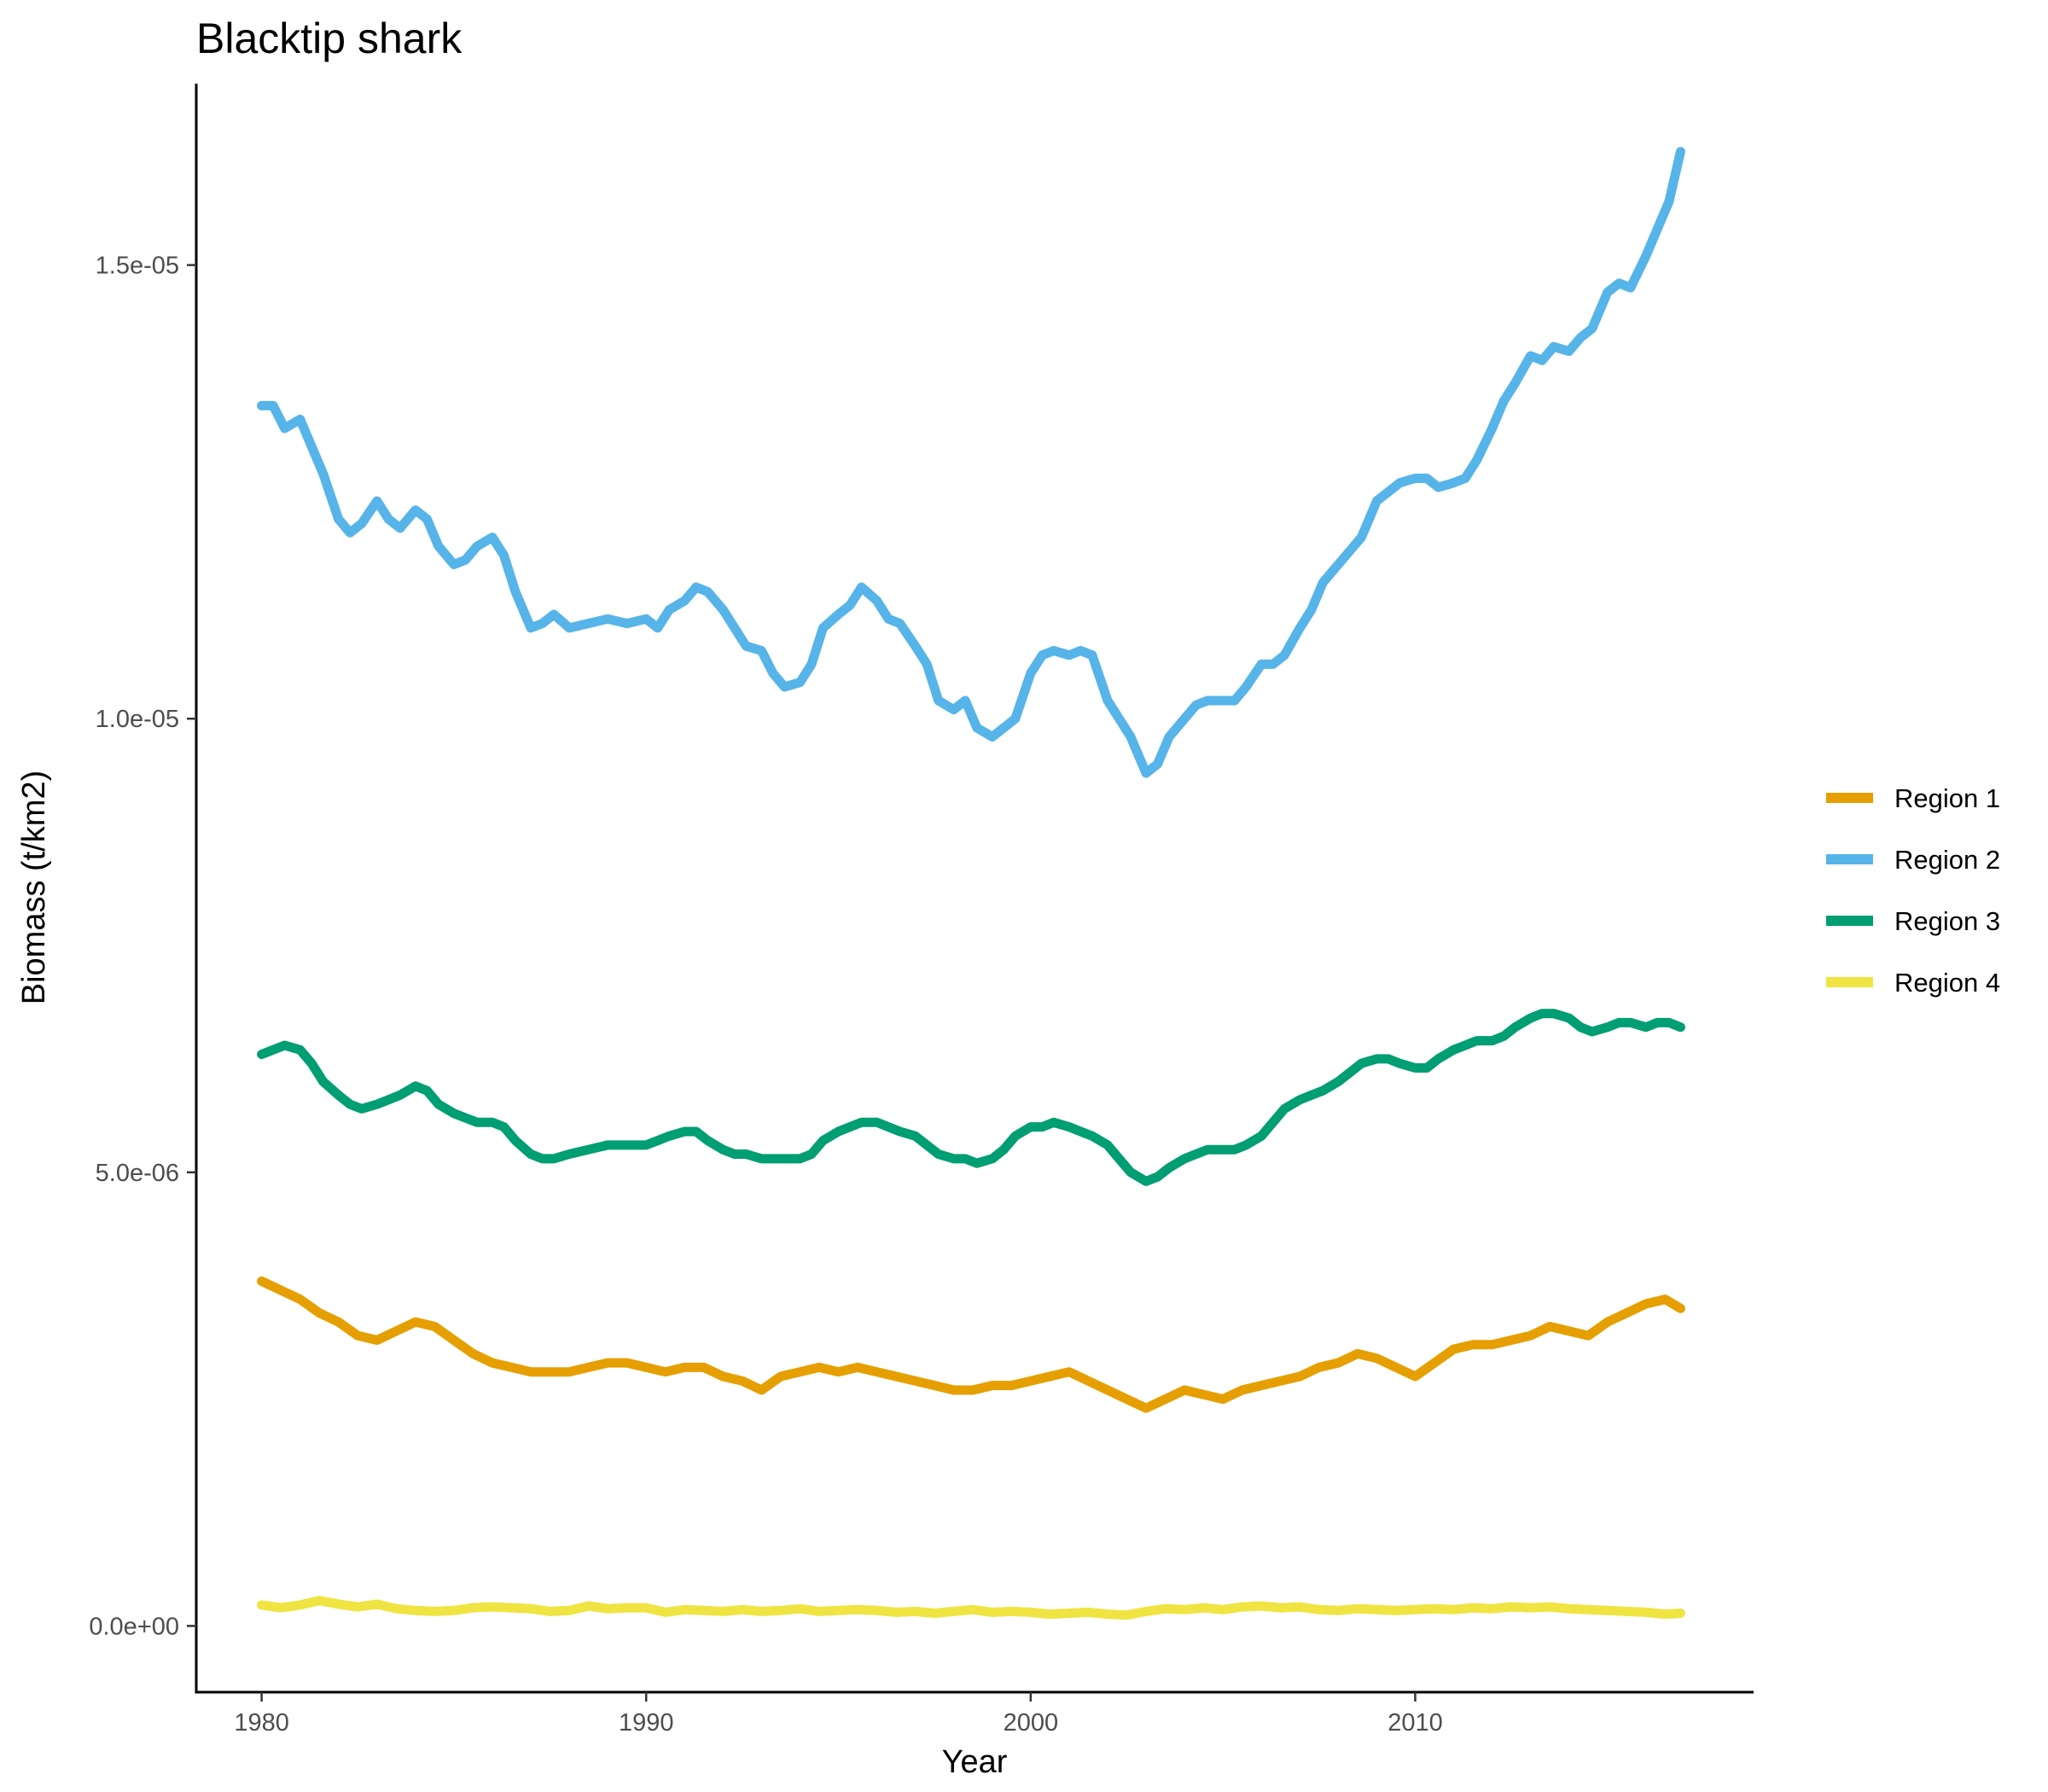 The width and height of the screenshot is (2048, 1792). What do you see at coordinates (329, 38) in the screenshot?
I see `chart-title: Blacktip shark` at bounding box center [329, 38].